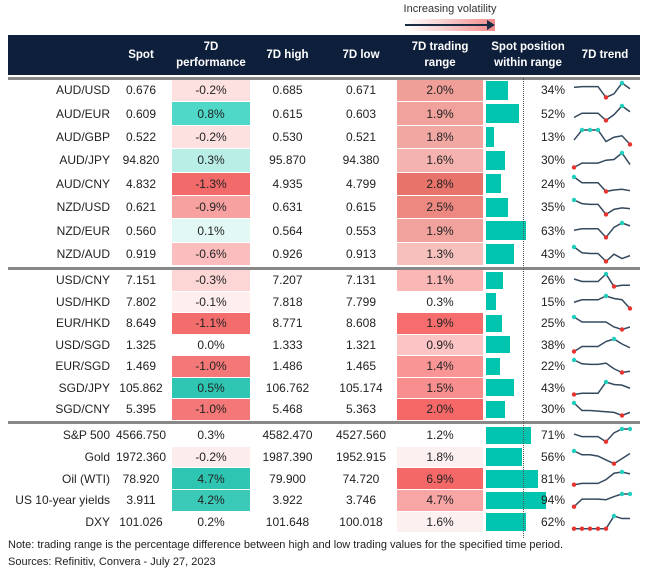  Describe the element at coordinates (324, 345) in the screenshot. I see `table-row: USD/SGD 1.325 0.0% 1.333 1.321 0.9% 38%` at that location.